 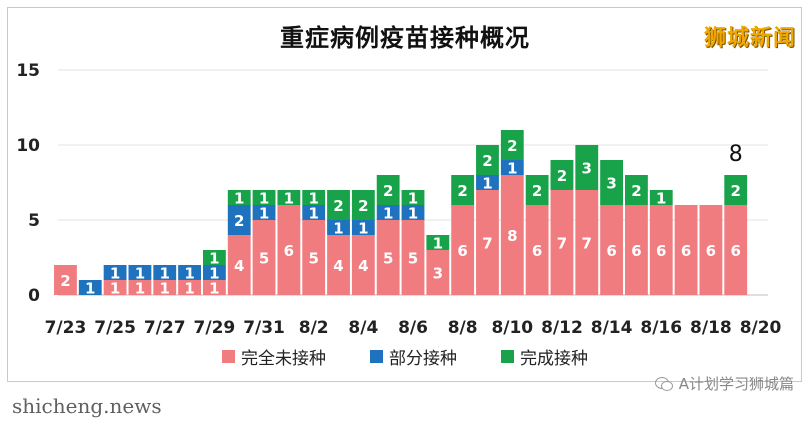 I want to click on x-tick-label: 8/20, so click(x=761, y=328).